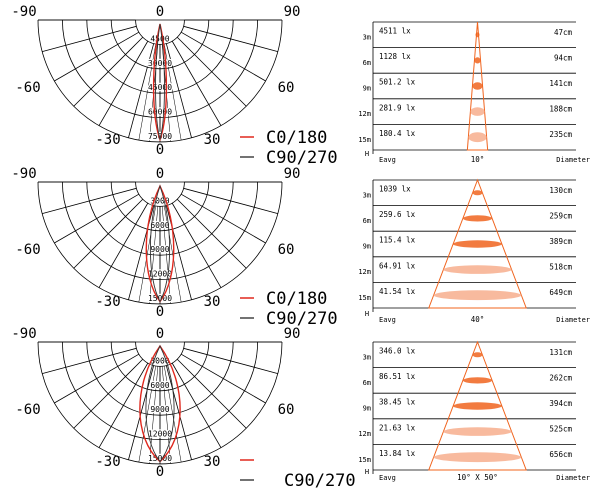 Image resolution: width=590 pixels, height=490 pixels. I want to click on distance-label: 15m, so click(364, 298).